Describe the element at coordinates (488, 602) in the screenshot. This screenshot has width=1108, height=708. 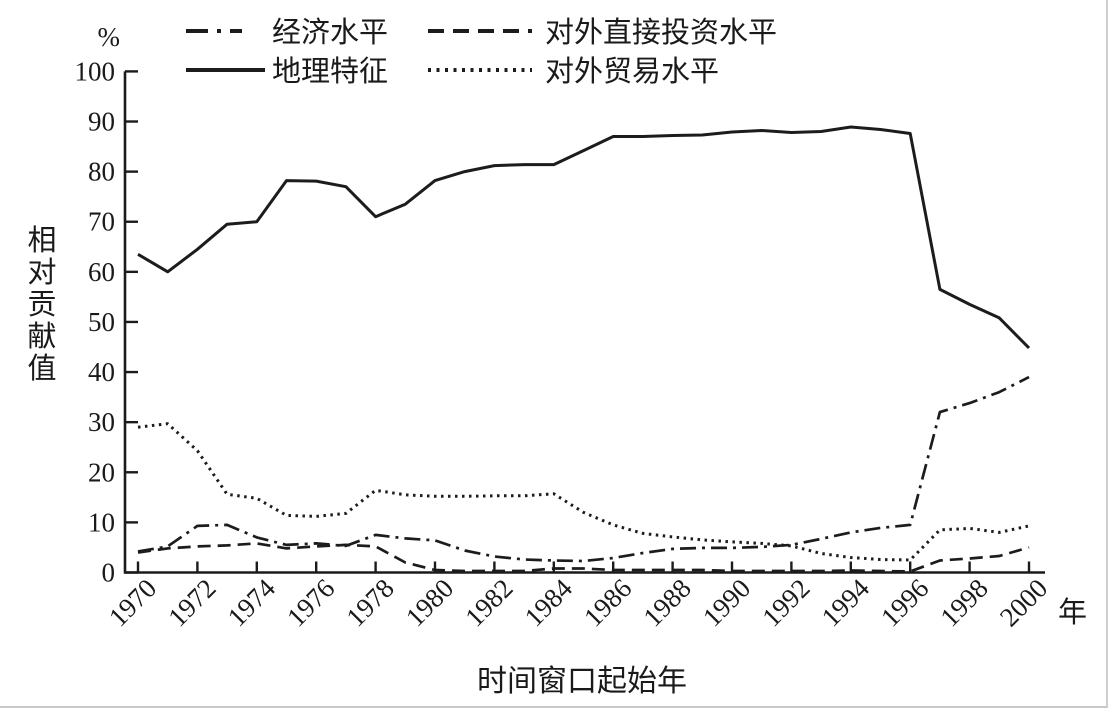
I see `x-tick-label: 1982` at that location.